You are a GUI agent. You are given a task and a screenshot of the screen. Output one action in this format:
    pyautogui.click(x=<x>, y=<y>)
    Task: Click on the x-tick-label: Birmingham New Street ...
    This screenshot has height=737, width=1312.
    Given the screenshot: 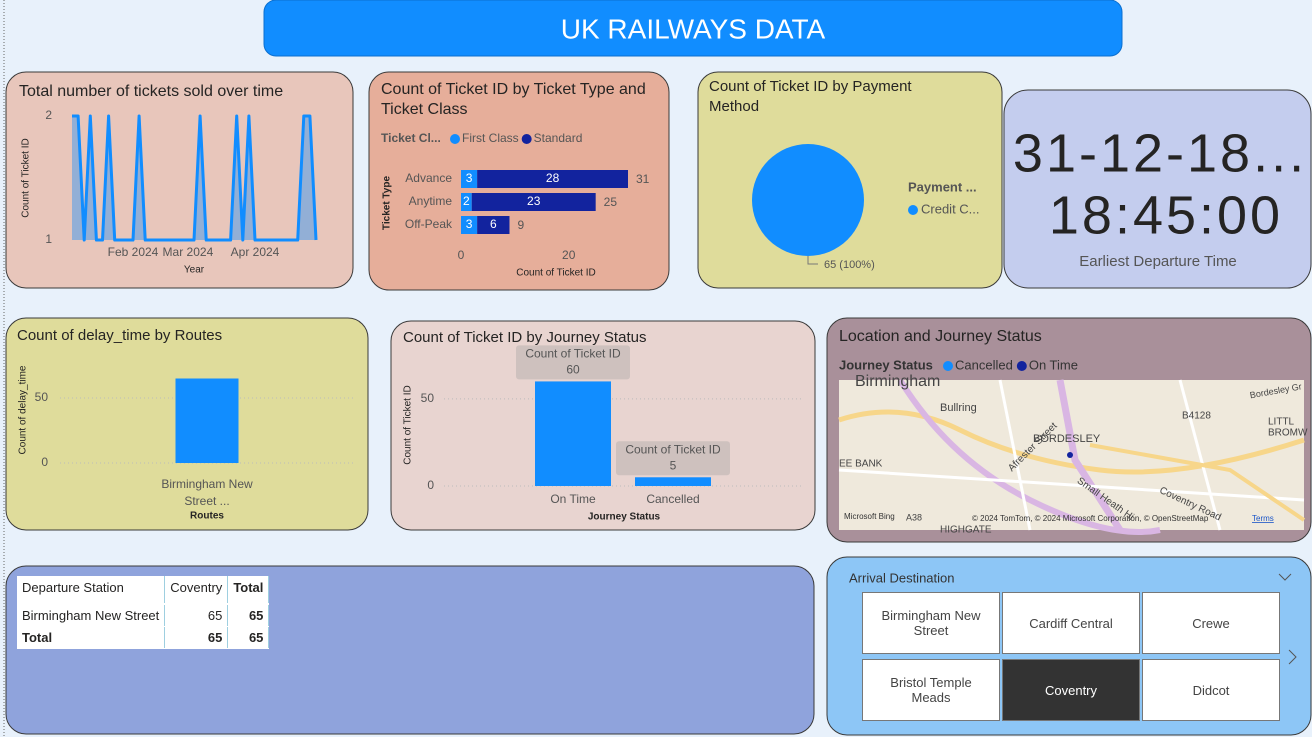 What is the action you would take?
    pyautogui.click(x=207, y=492)
    